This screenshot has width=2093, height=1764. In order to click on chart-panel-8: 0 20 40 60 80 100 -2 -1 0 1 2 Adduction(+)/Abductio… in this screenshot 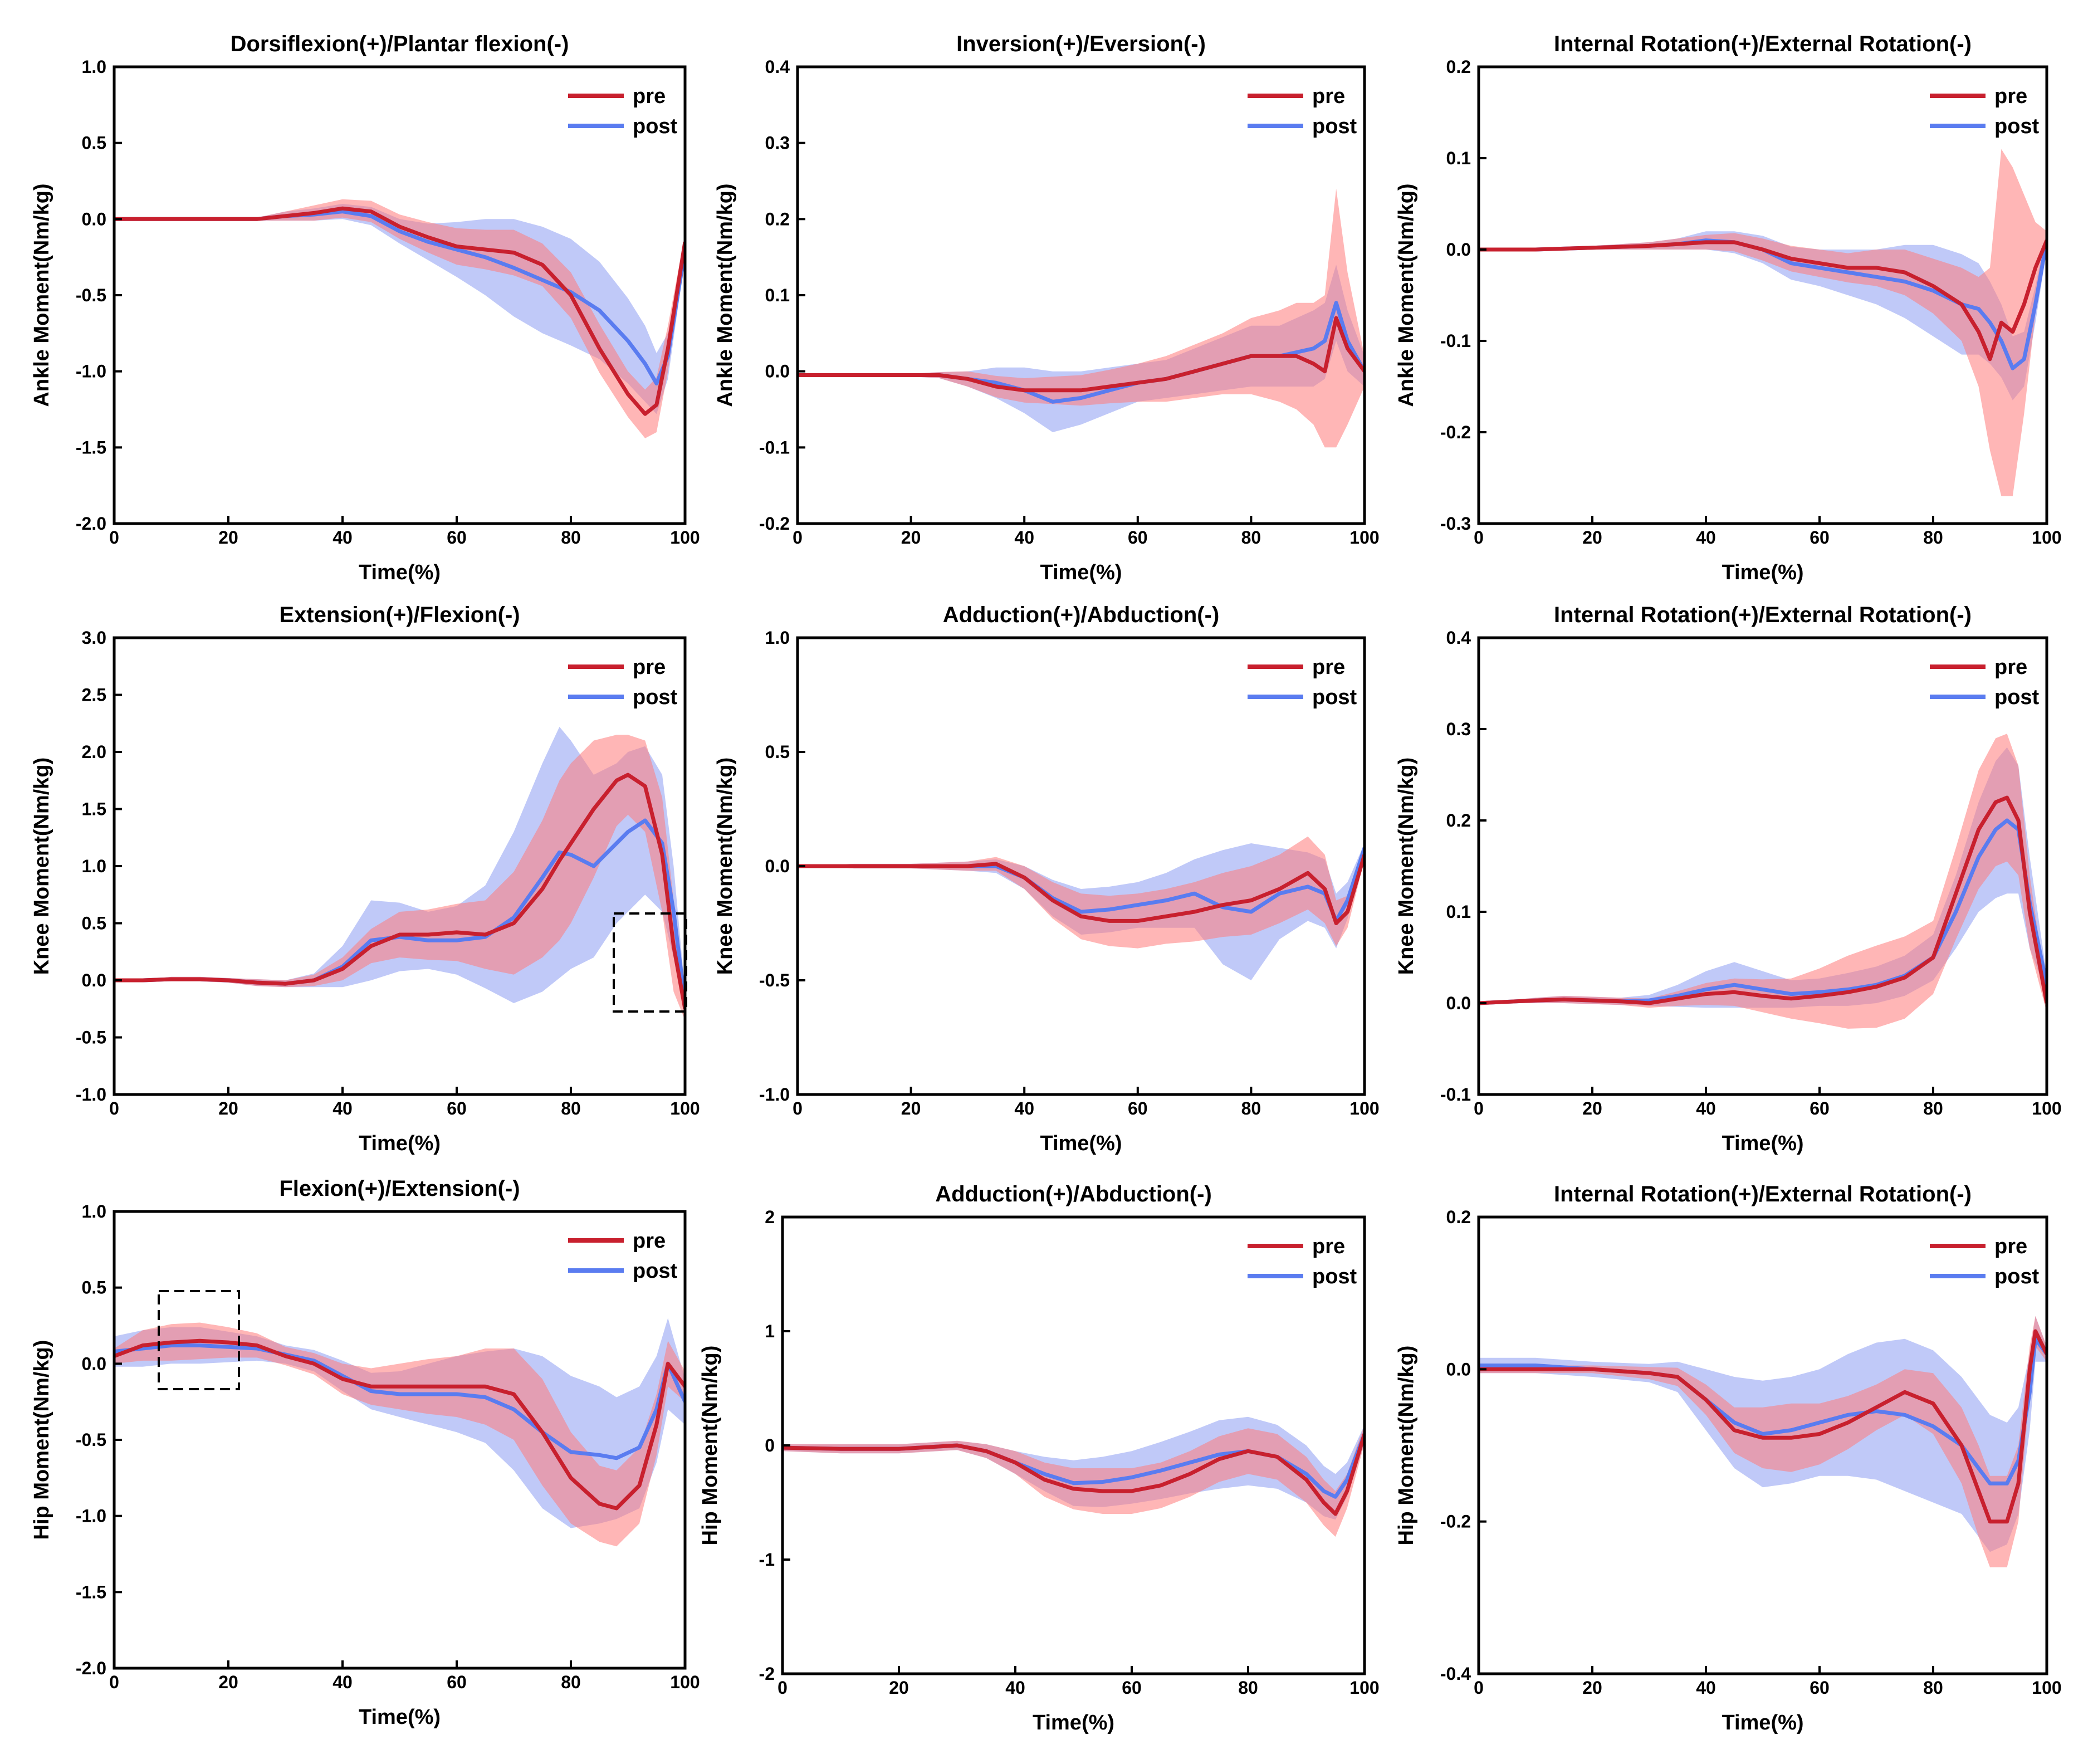, I will do `click(1039, 1458)`.